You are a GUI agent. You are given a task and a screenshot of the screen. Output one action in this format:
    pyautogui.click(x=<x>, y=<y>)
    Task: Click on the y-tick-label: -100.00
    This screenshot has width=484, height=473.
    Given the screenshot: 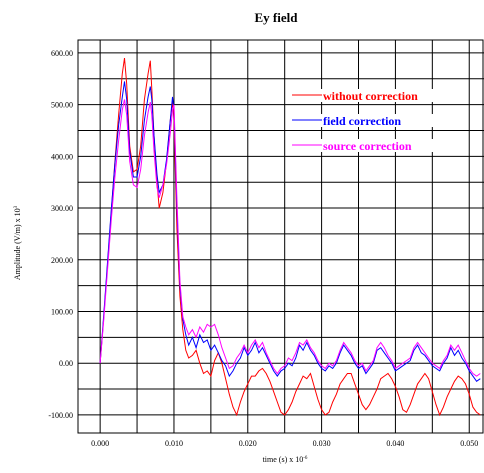 What is the action you would take?
    pyautogui.click(x=60, y=415)
    